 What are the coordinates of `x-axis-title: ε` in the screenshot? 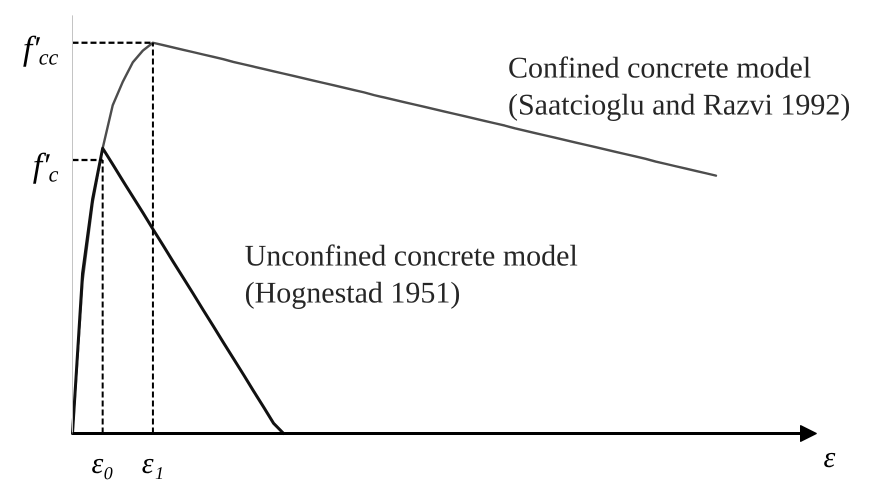 It's located at (830, 457).